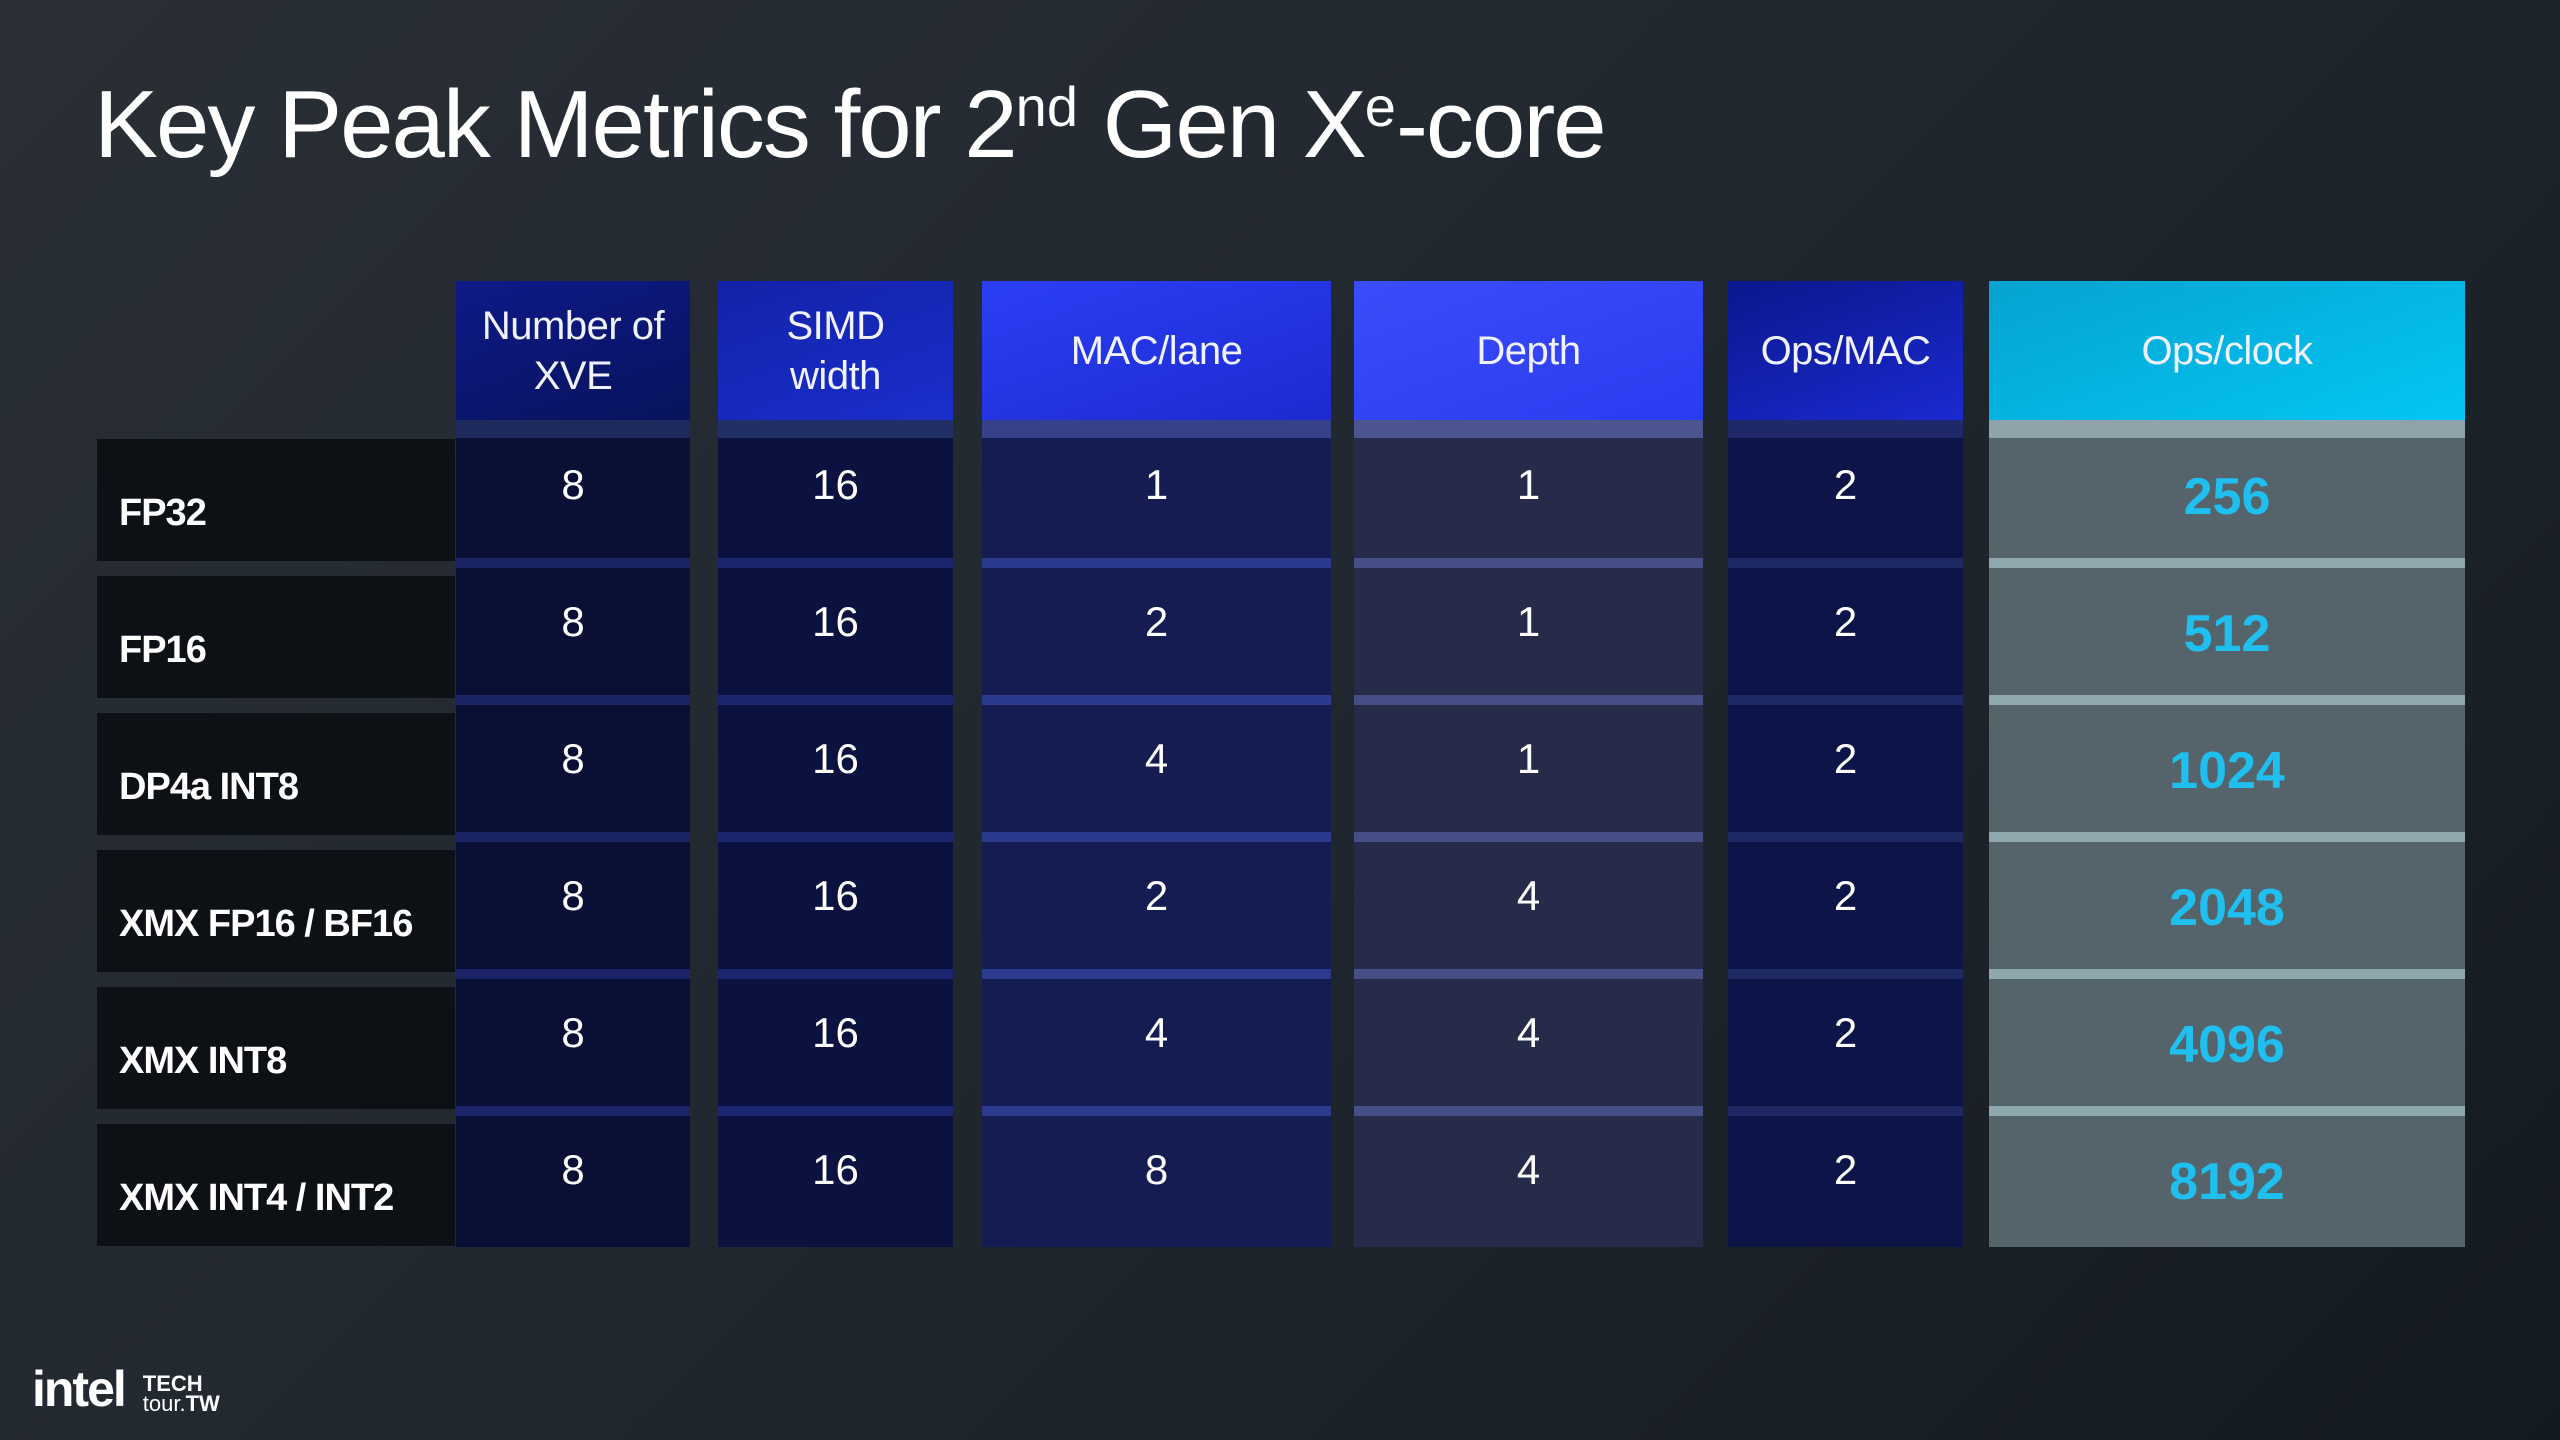 This screenshot has width=2560, height=1440. What do you see at coordinates (1845, 833) in the screenshot?
I see `column-ops-mac: 2 2 2 2 2 2` at bounding box center [1845, 833].